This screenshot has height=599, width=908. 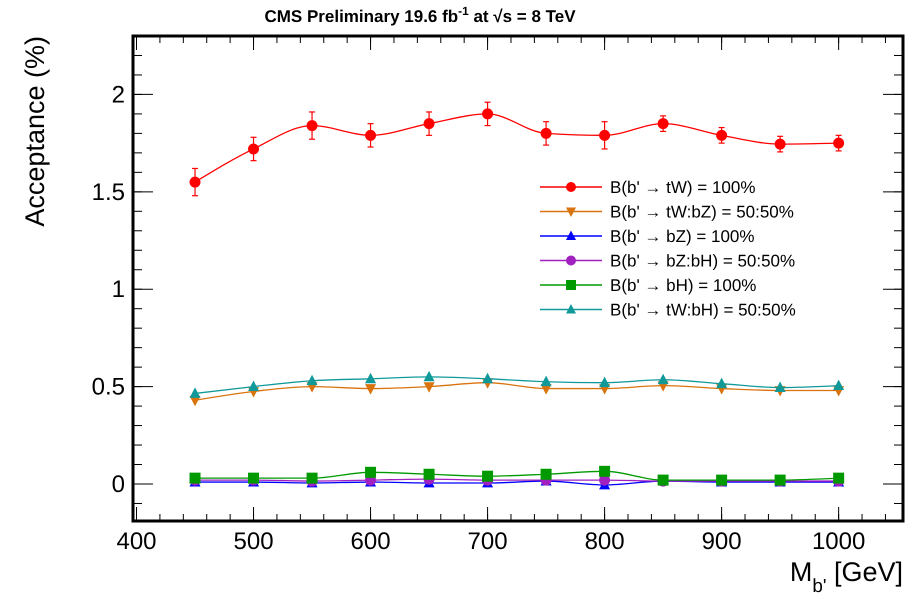 What do you see at coordinates (108, 387) in the screenshot?
I see `y-tick-label: 0.5` at bounding box center [108, 387].